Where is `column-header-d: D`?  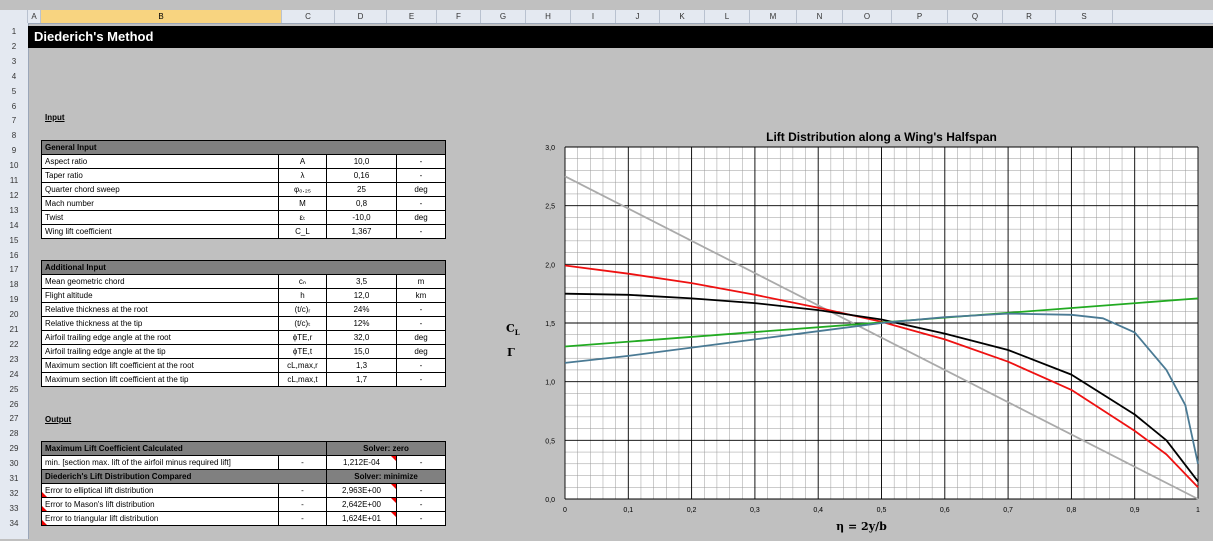
column-header-d: D is located at coordinates (361, 16).